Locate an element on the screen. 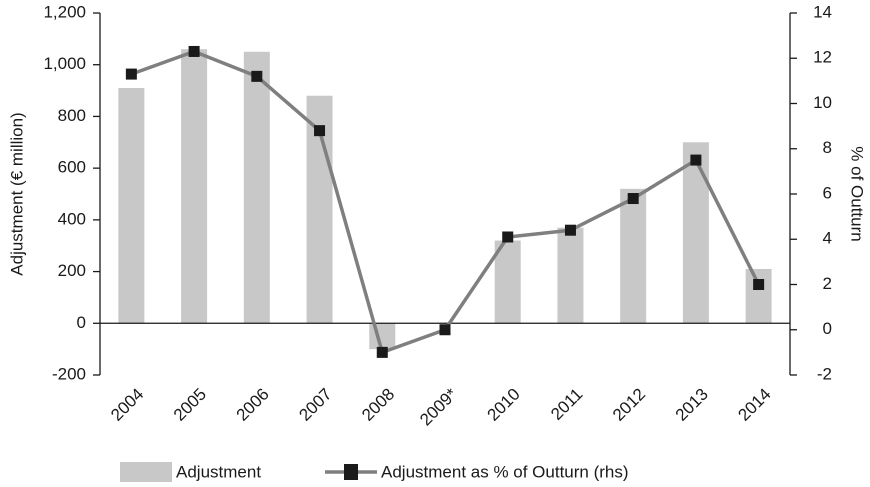  y2-tick-label: -2 is located at coordinates (824, 373).